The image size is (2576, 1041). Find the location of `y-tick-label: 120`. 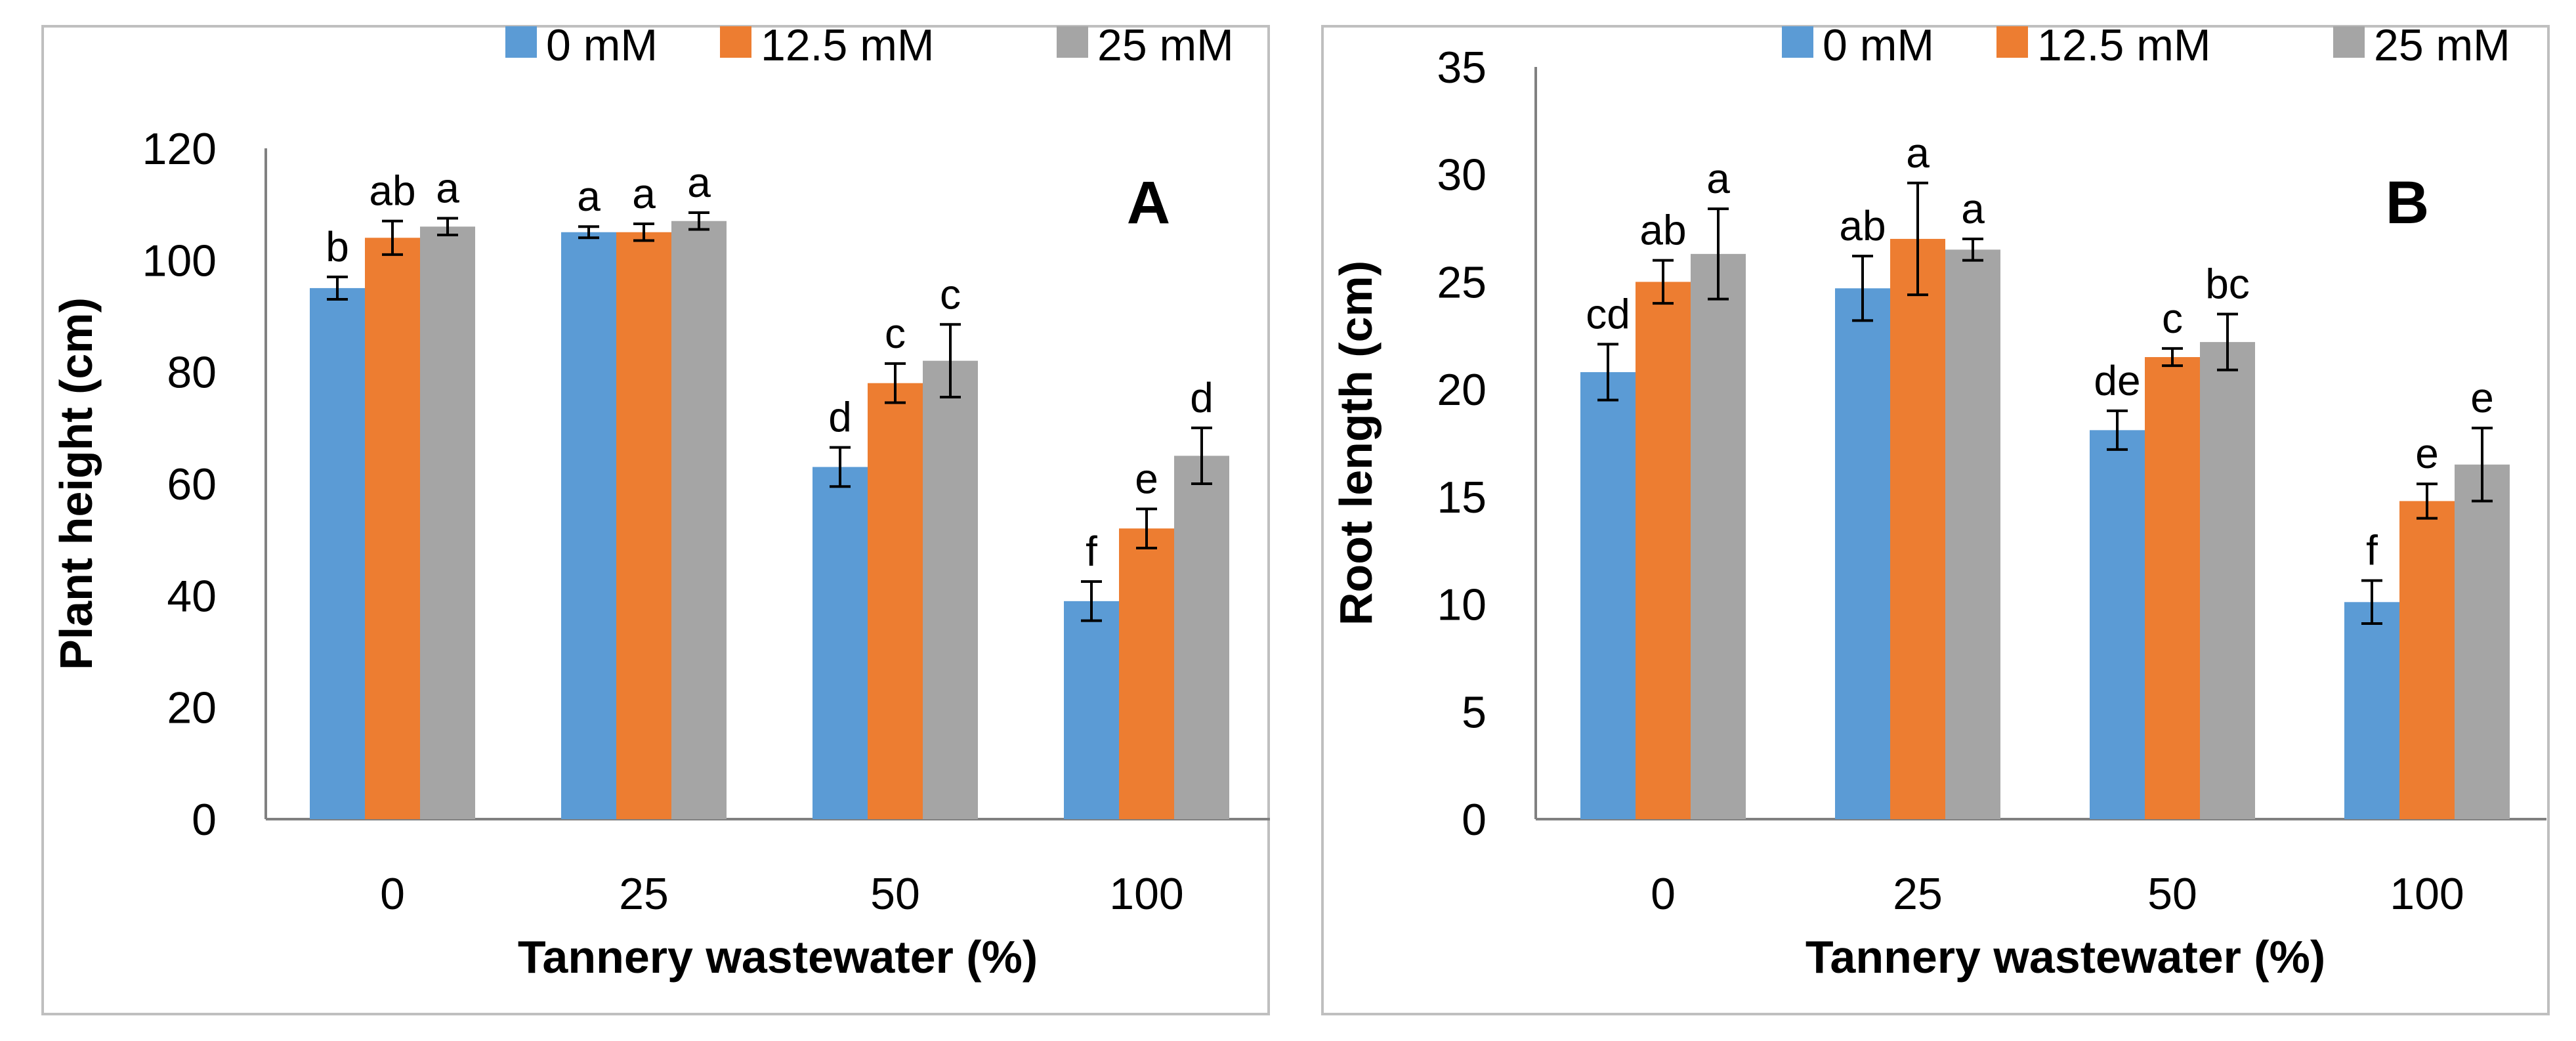

y-tick-label: 120 is located at coordinates (179, 149).